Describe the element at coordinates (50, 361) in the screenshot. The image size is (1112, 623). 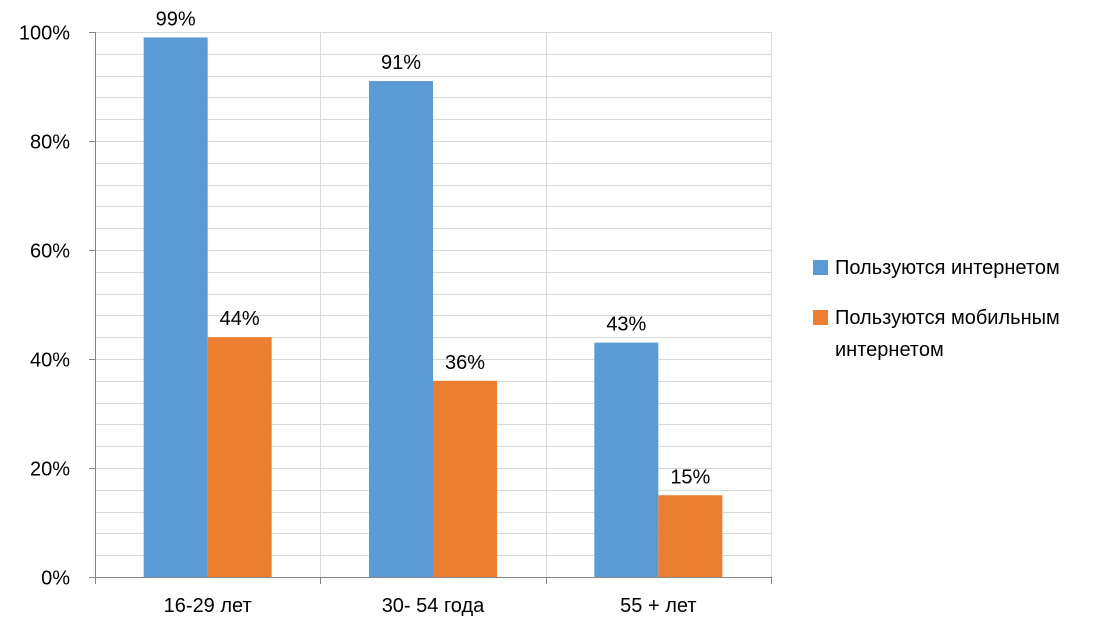
I see `y-tick-label: 40%` at that location.